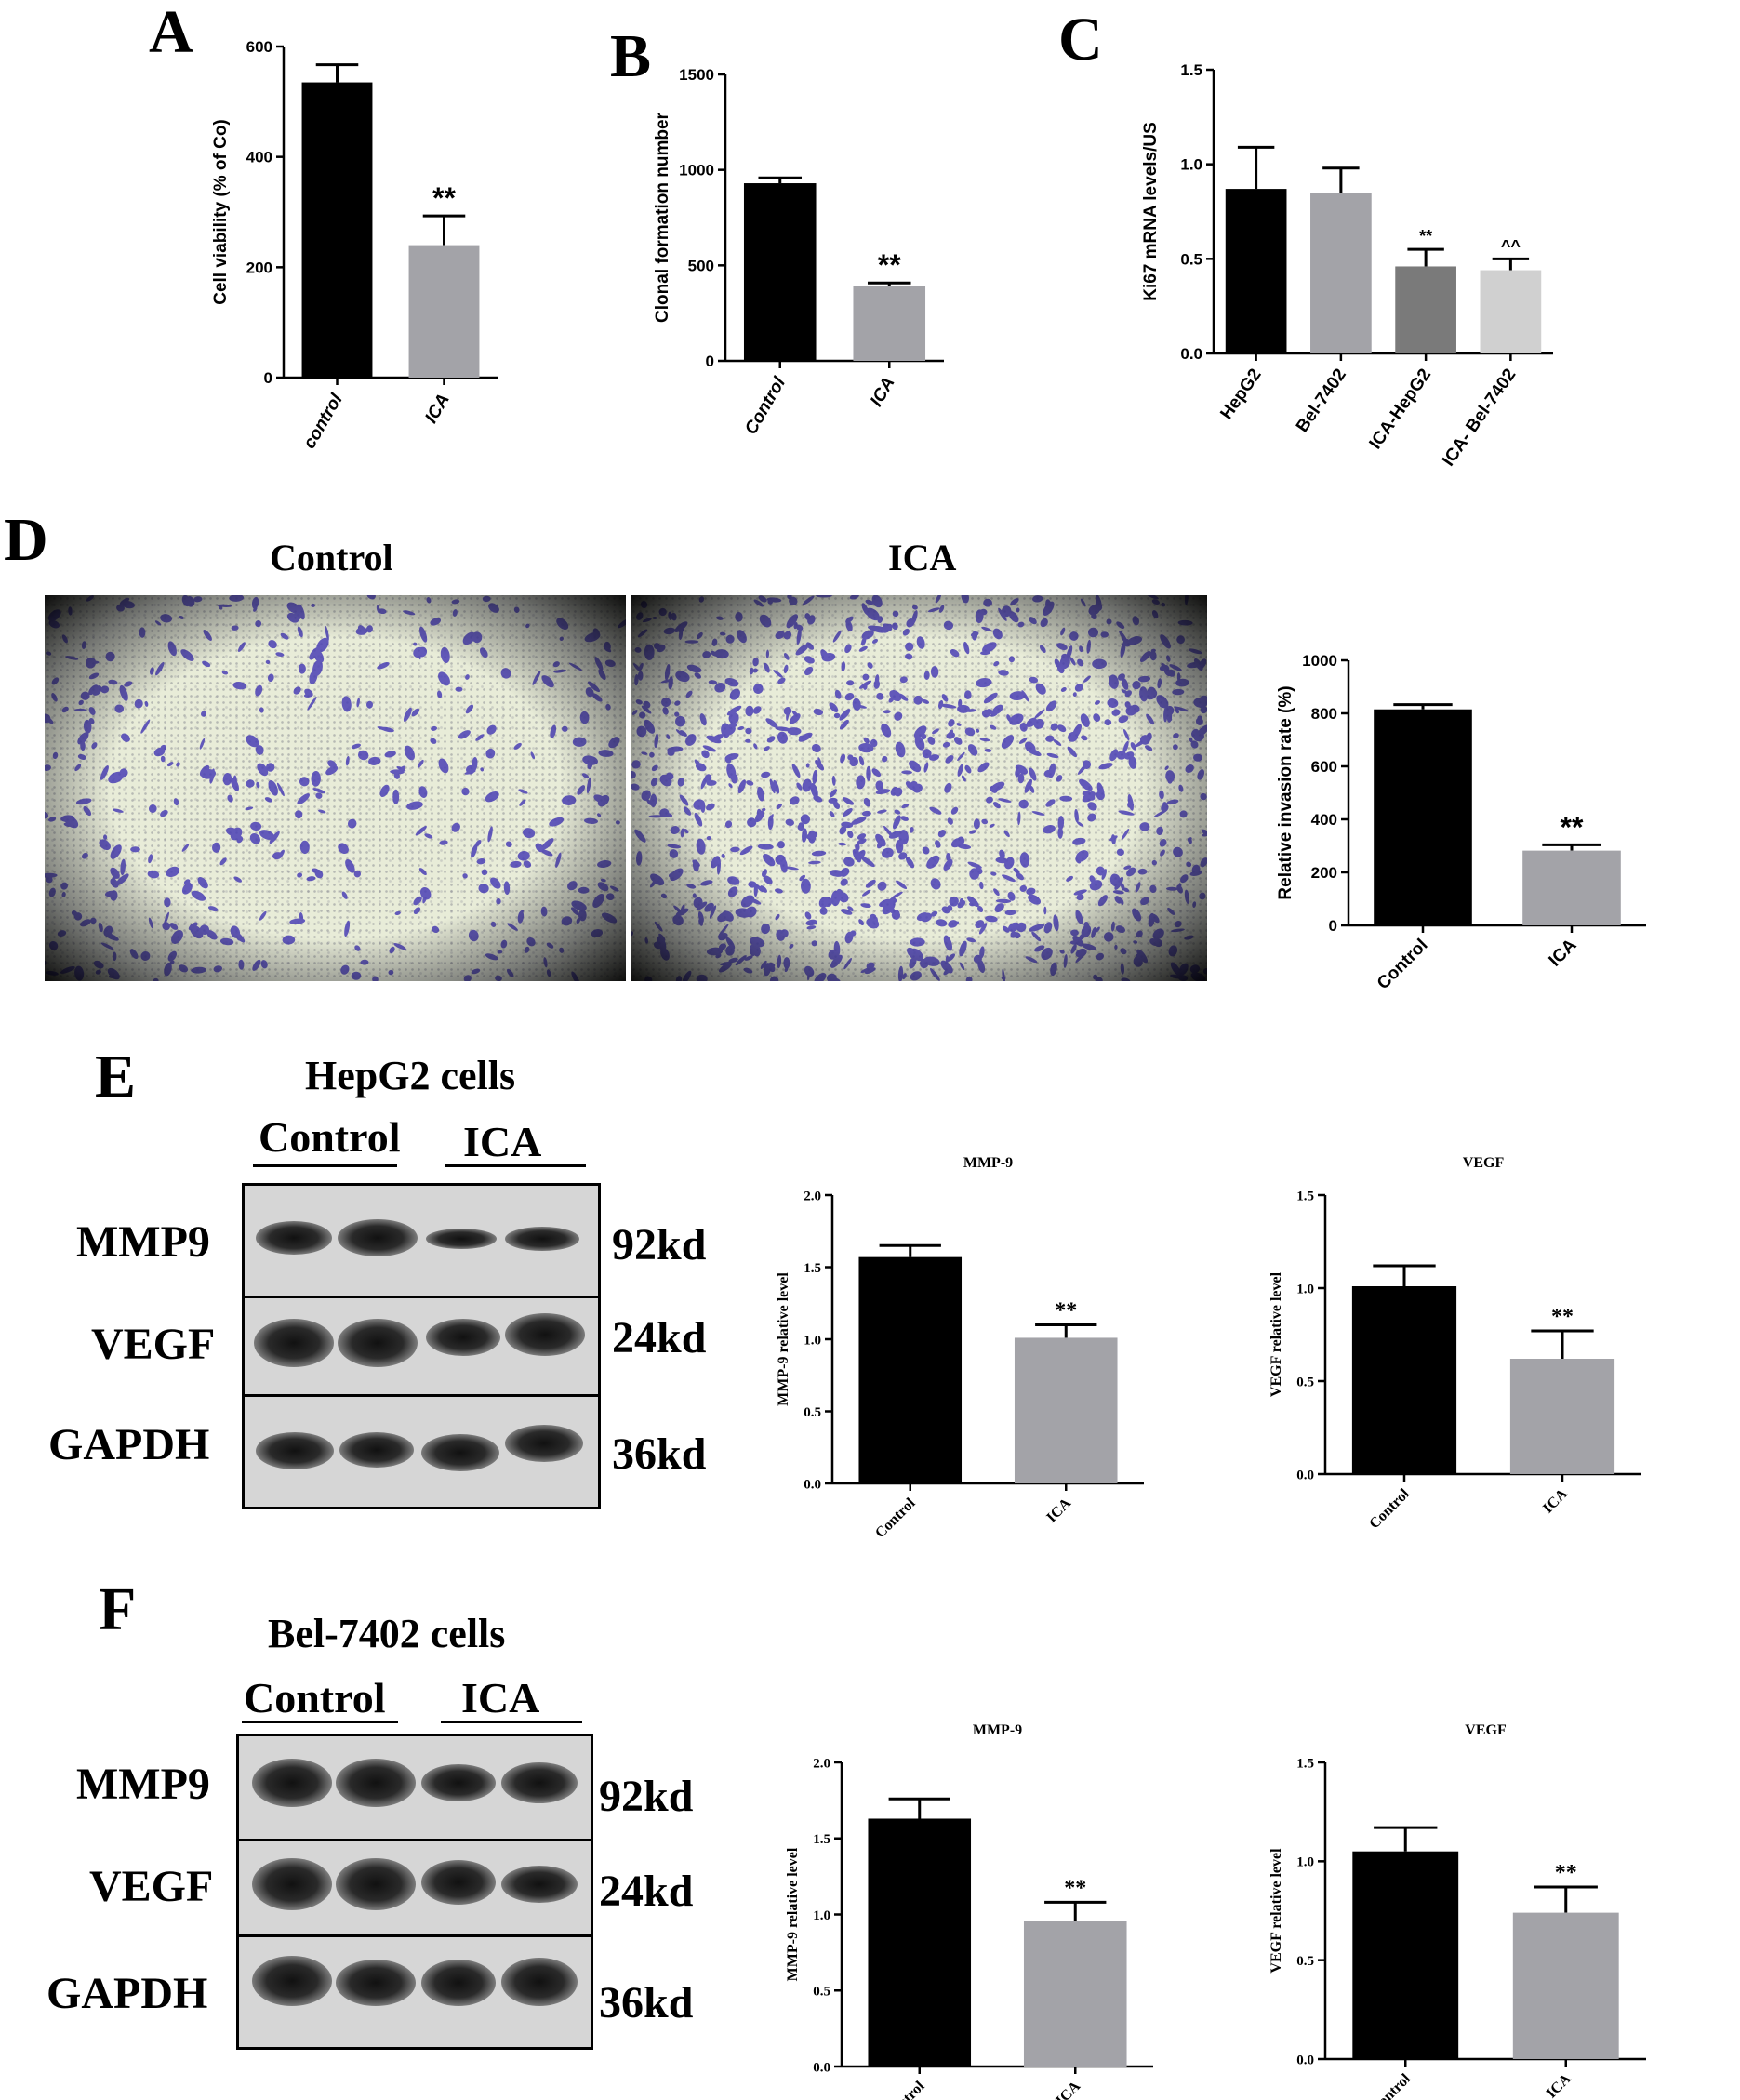 The image size is (1740, 2100). What do you see at coordinates (696, 75) in the screenshot?
I see `y-tick-label: 1500` at bounding box center [696, 75].